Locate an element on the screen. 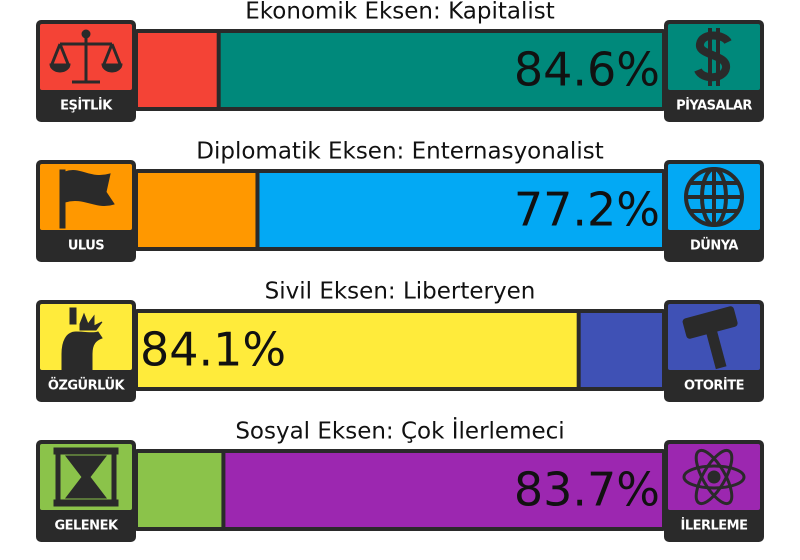  percent-label: 77.2% is located at coordinates (587, 210).